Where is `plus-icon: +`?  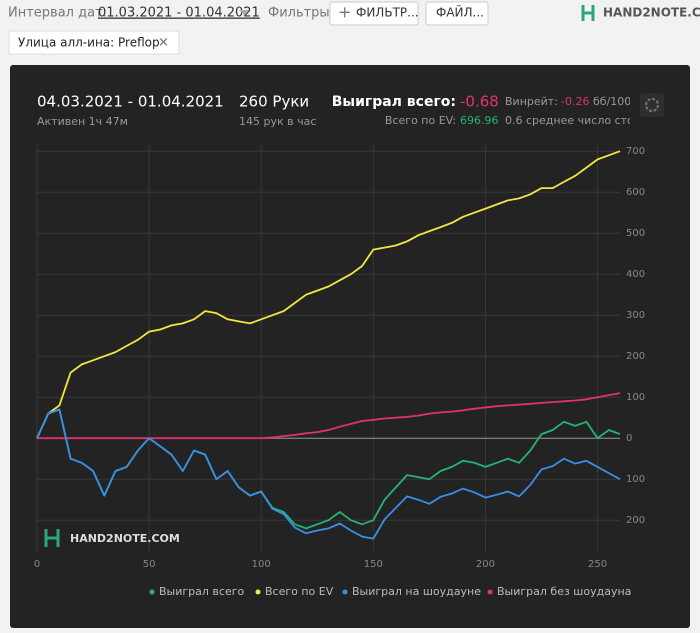
plus-icon: + is located at coordinates (344, 12).